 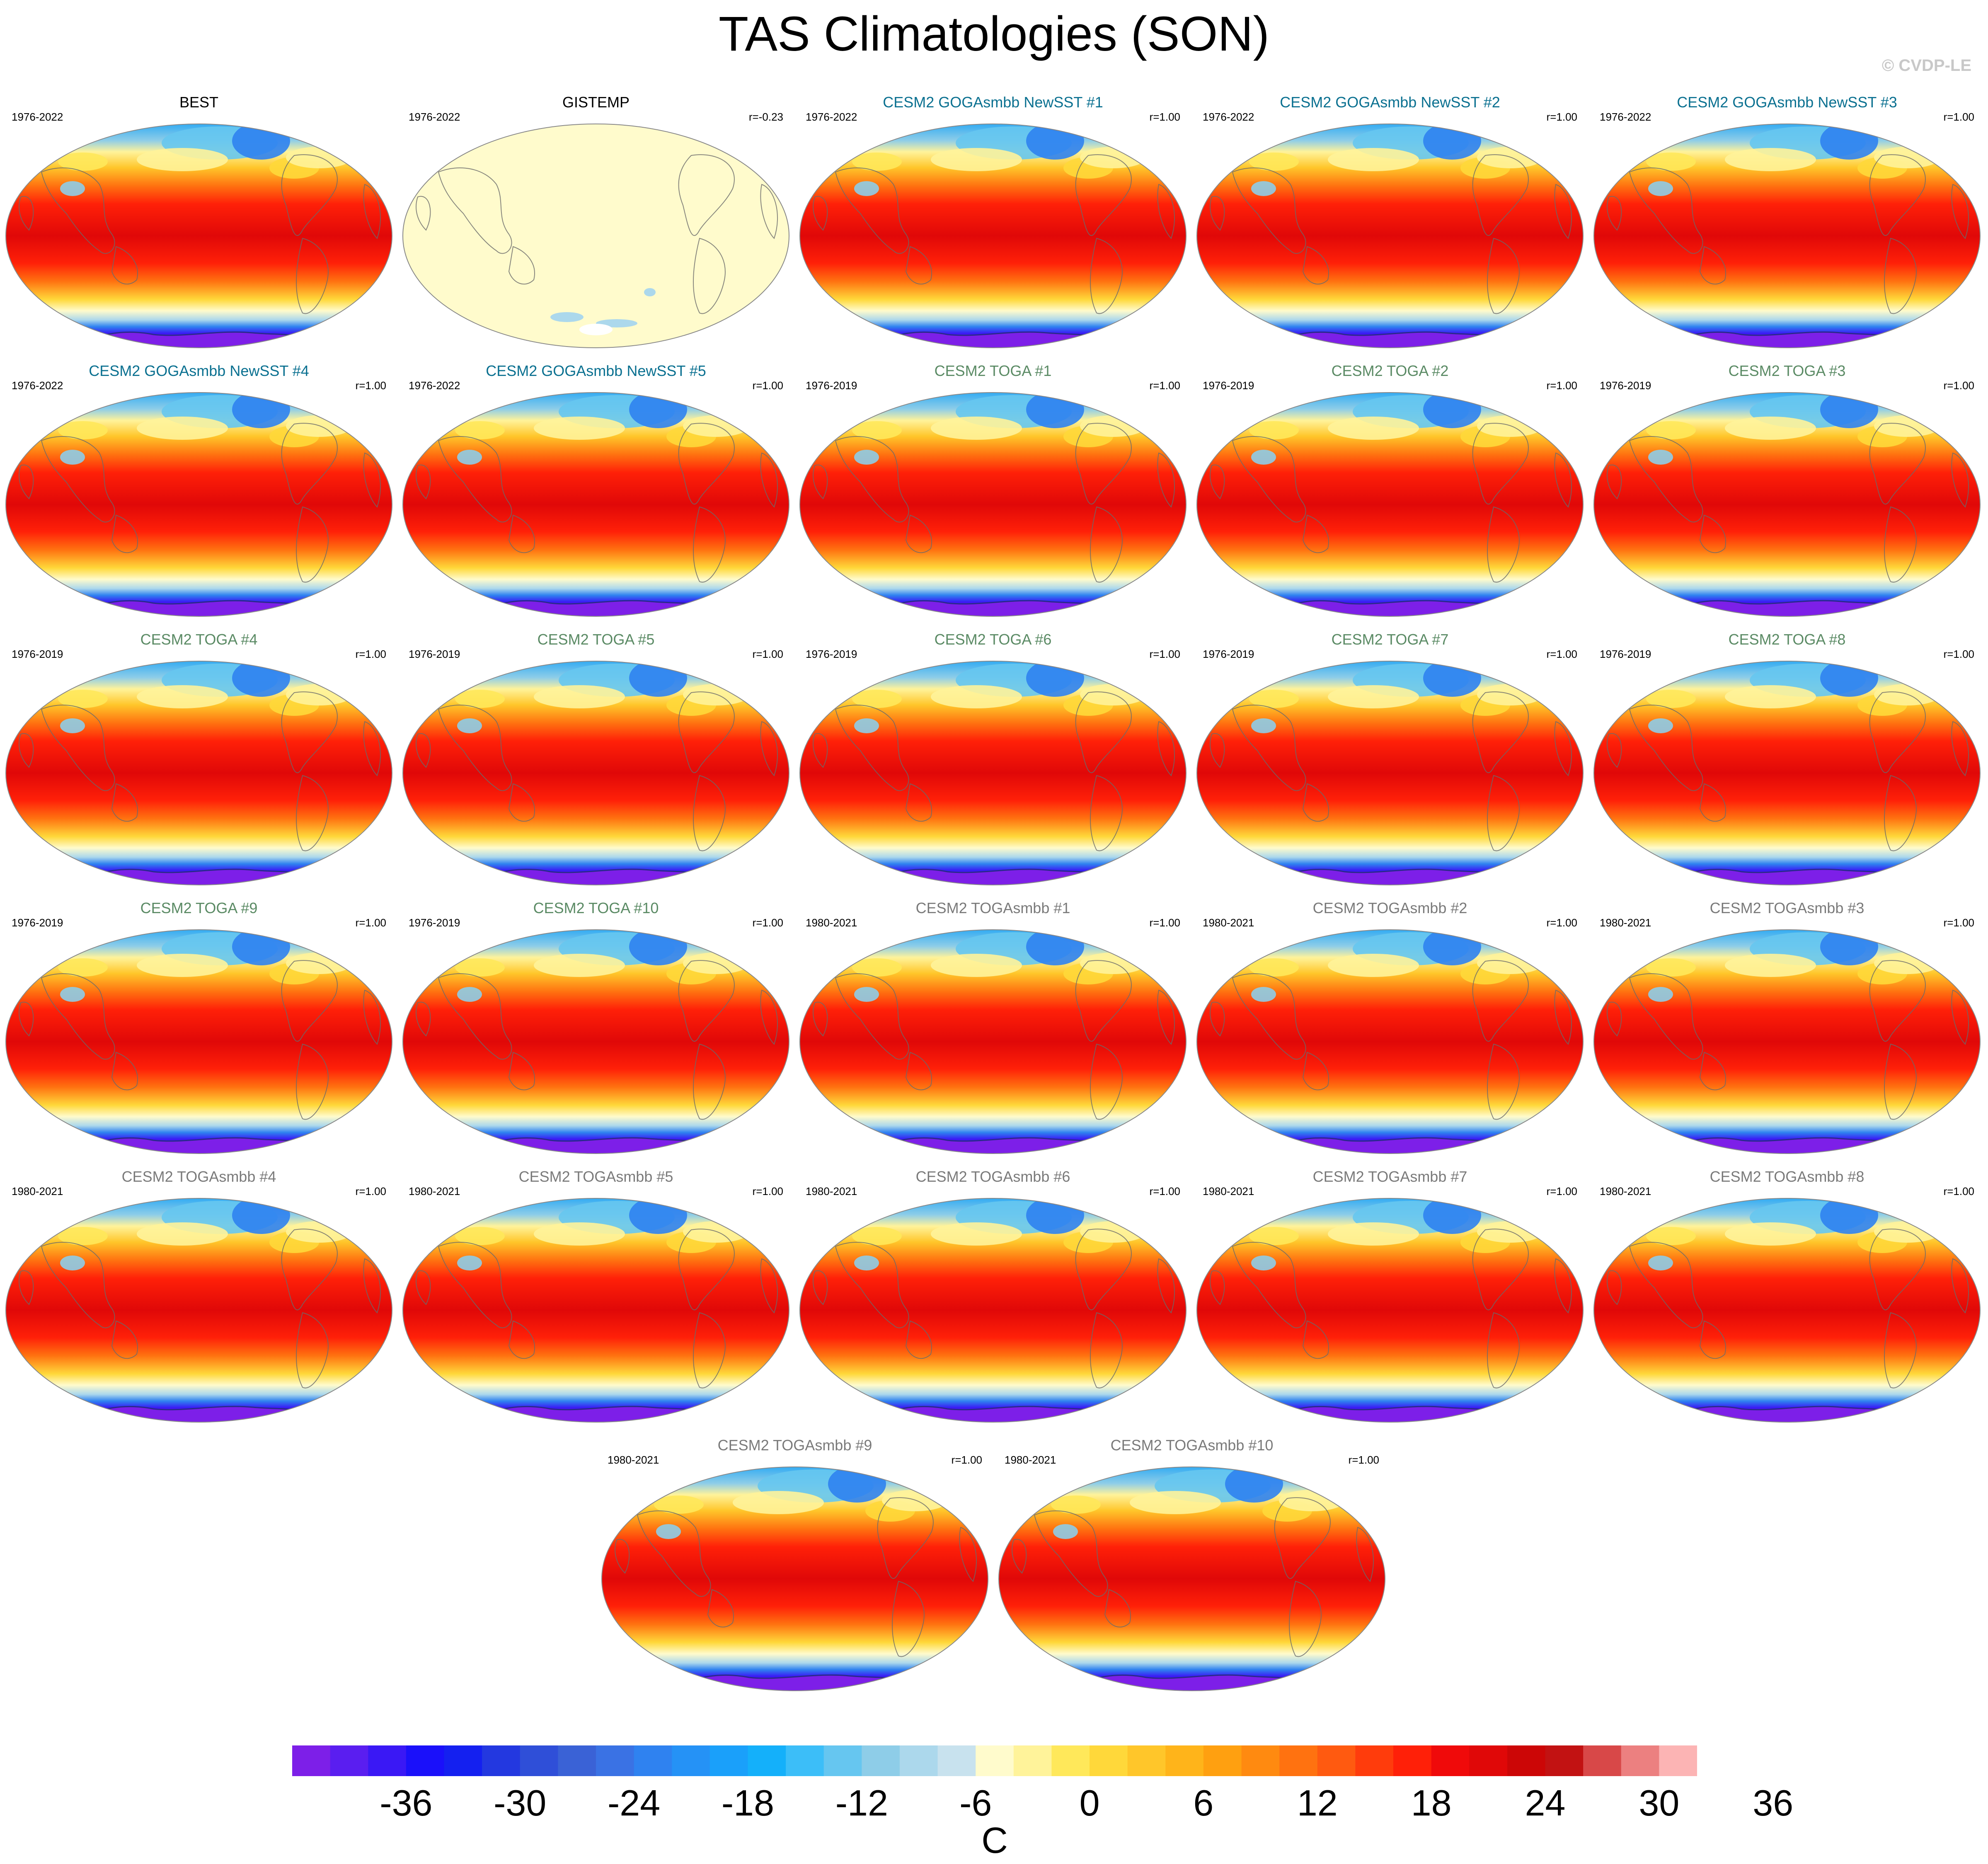 I want to click on map-panel: CESM2 TOGAsmbb #9 1980-2021 r=1.00, so click(x=795, y=1564).